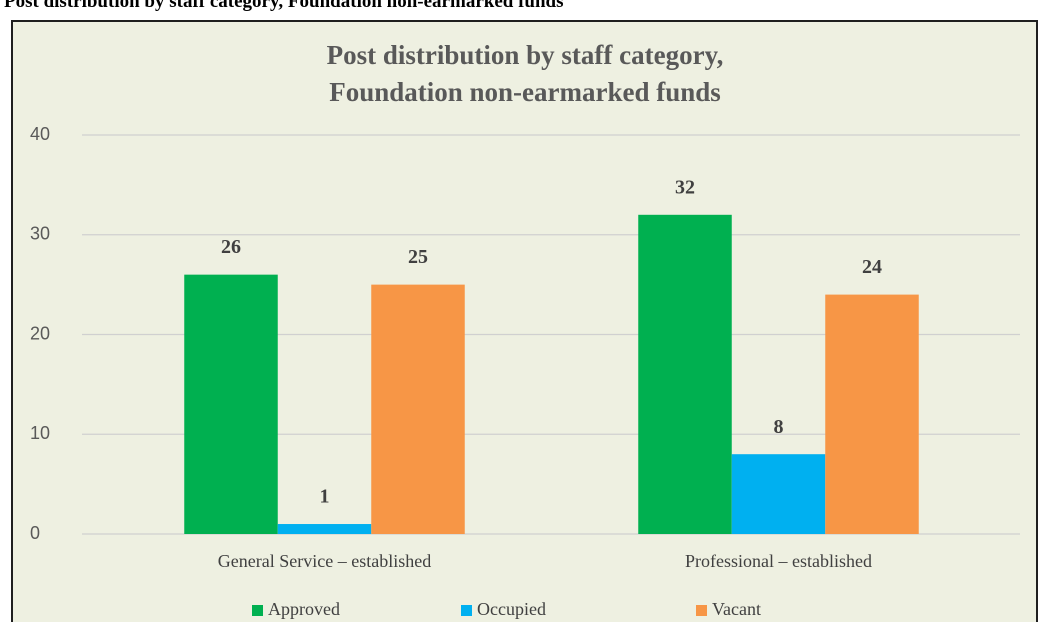 This screenshot has height=622, width=1049. Describe the element at coordinates (40, 433) in the screenshot. I see `y-tick-label: 10` at that location.